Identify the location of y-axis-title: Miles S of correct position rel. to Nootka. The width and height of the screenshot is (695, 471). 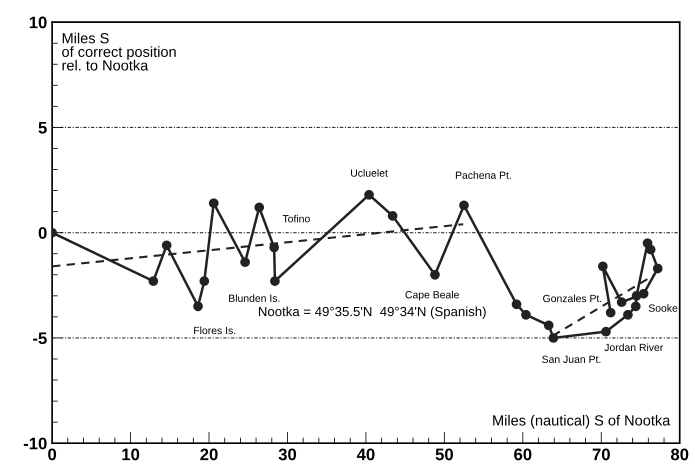
(119, 51).